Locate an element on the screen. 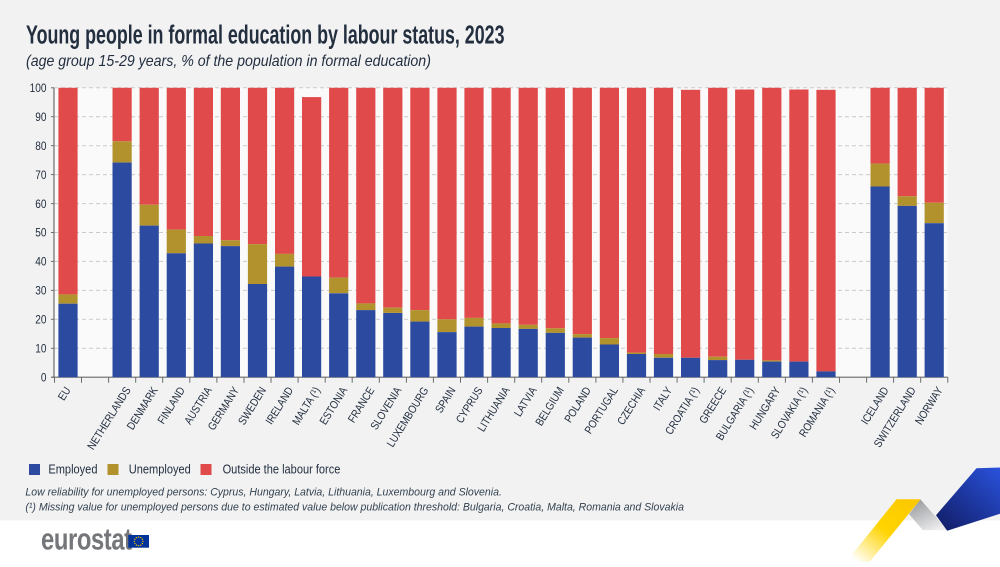  svg-text: 70 is located at coordinates (40, 175).